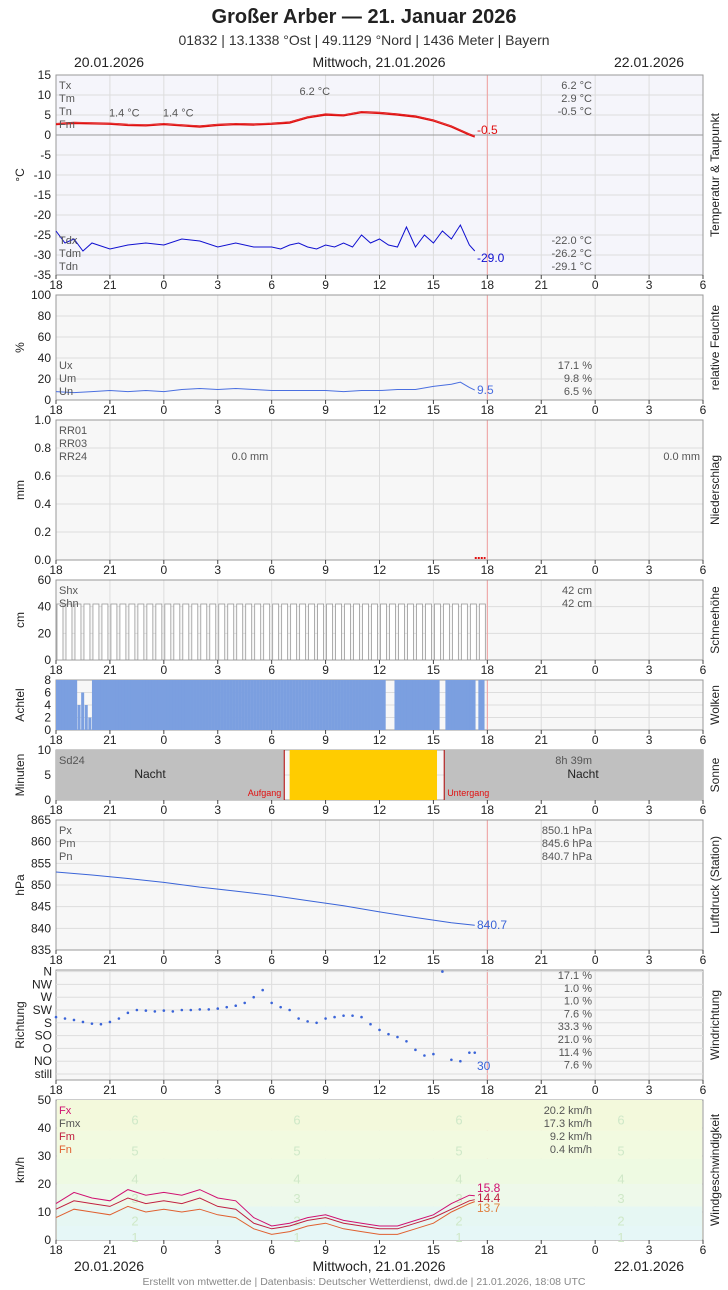  I want to click on pressure-side-label: Luftdruck (Station), so click(715, 885).